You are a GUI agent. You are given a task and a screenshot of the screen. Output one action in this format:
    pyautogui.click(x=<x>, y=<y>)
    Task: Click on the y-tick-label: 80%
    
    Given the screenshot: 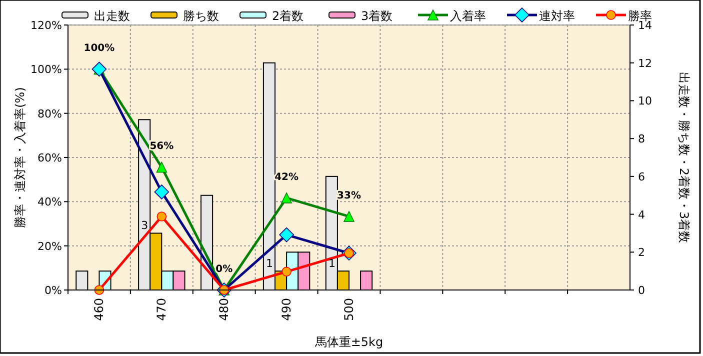 What is the action you would take?
    pyautogui.click(x=50, y=113)
    